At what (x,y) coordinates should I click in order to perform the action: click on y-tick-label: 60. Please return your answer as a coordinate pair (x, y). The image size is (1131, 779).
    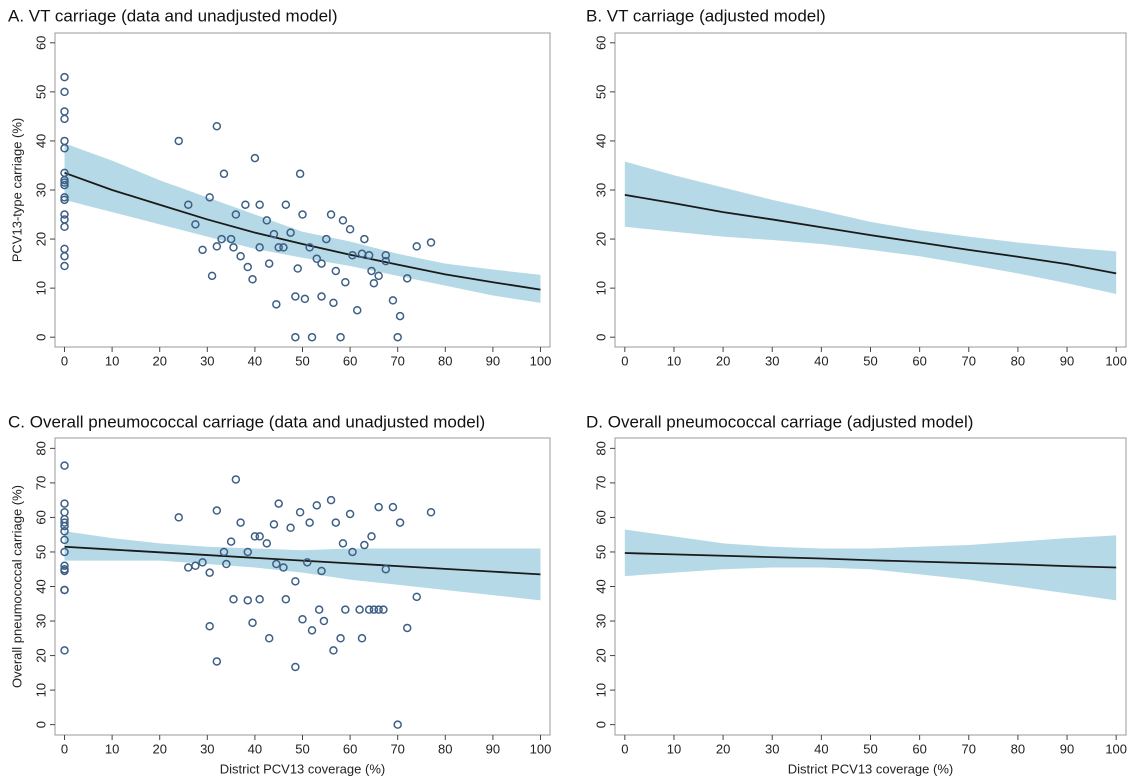
    Looking at the image, I should click on (40, 43).